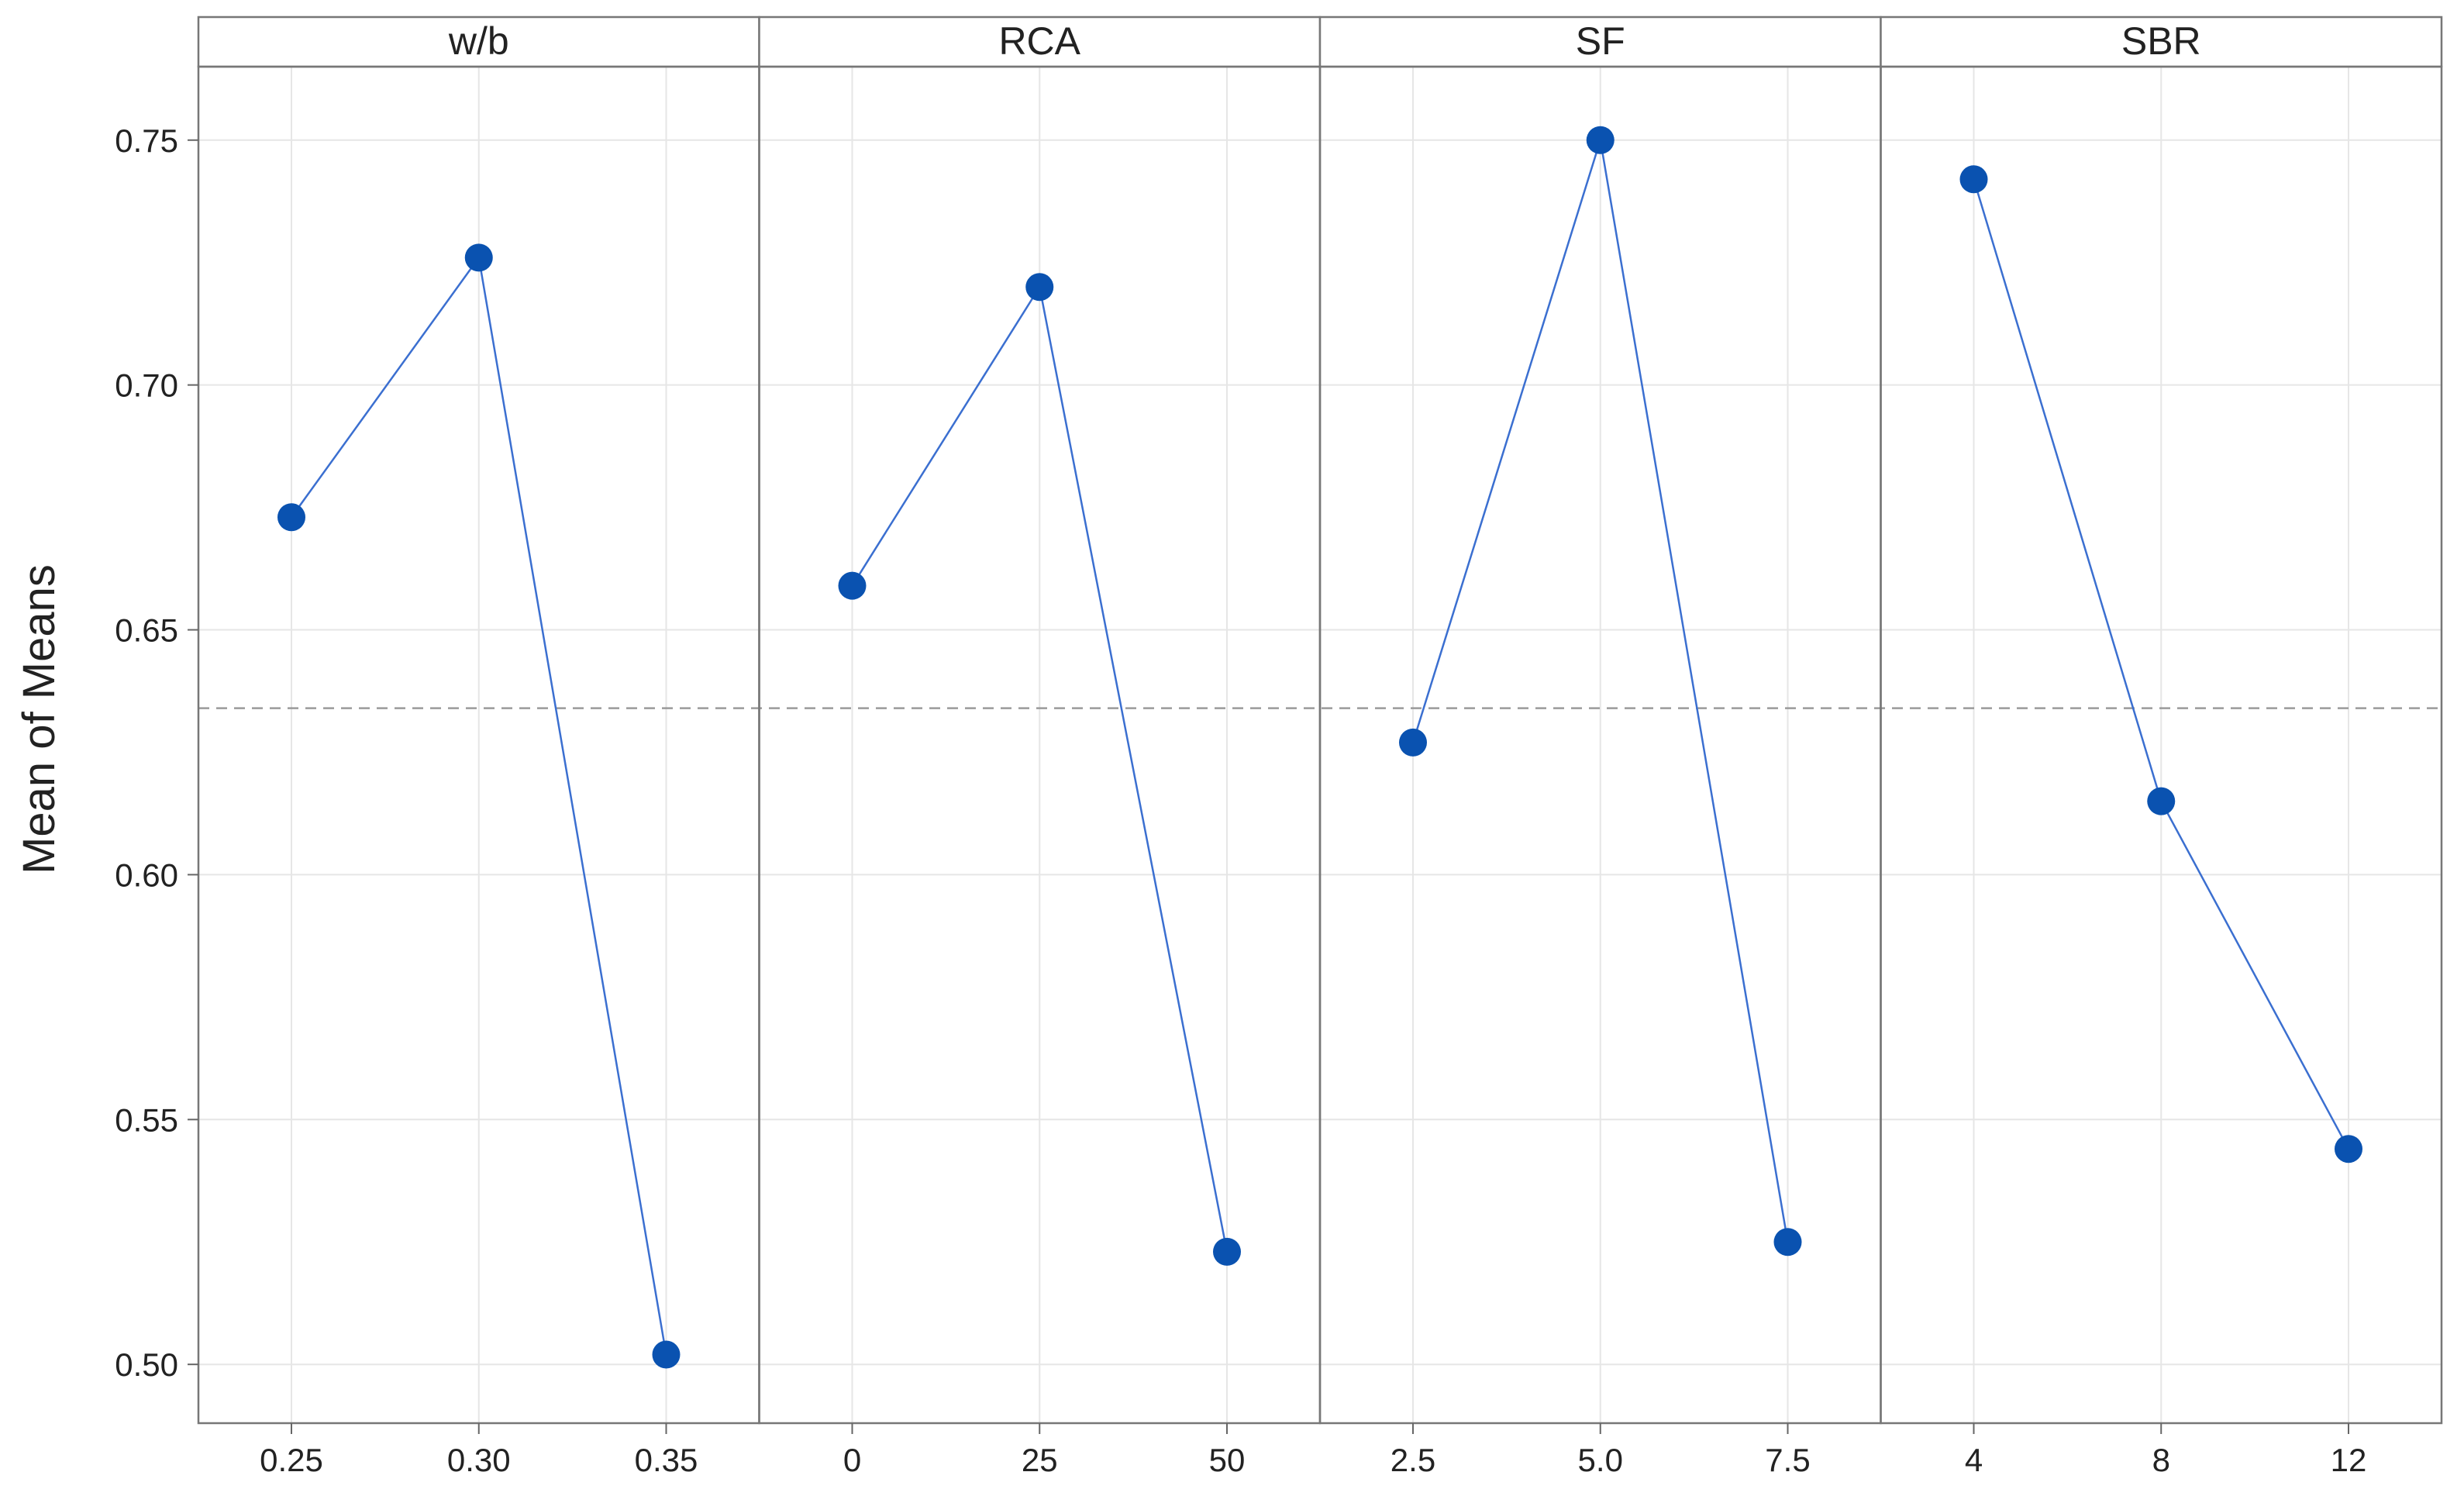  Describe the element at coordinates (1413, 1460) in the screenshot. I see `x-tick-label: 2.5` at that location.